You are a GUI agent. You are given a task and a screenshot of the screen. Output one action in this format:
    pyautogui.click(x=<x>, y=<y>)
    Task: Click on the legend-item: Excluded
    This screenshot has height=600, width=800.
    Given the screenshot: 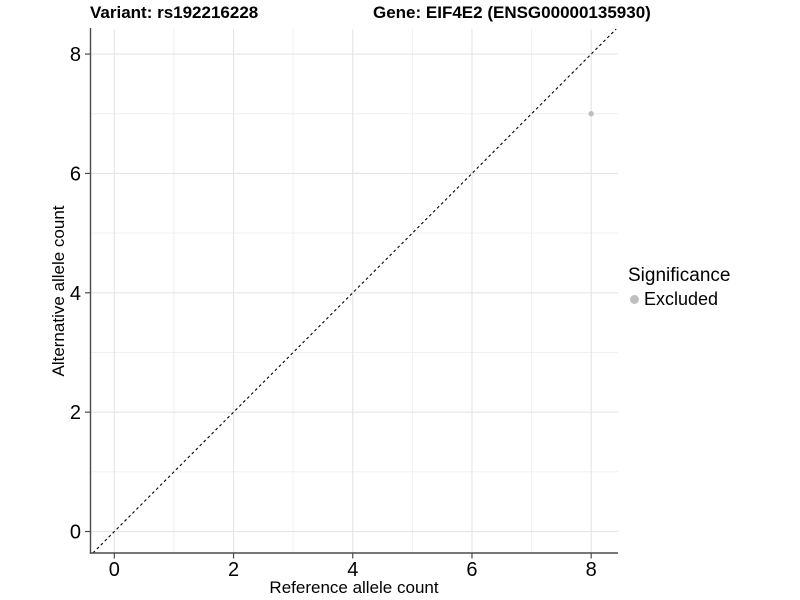 What is the action you would take?
    pyautogui.click(x=679, y=299)
    